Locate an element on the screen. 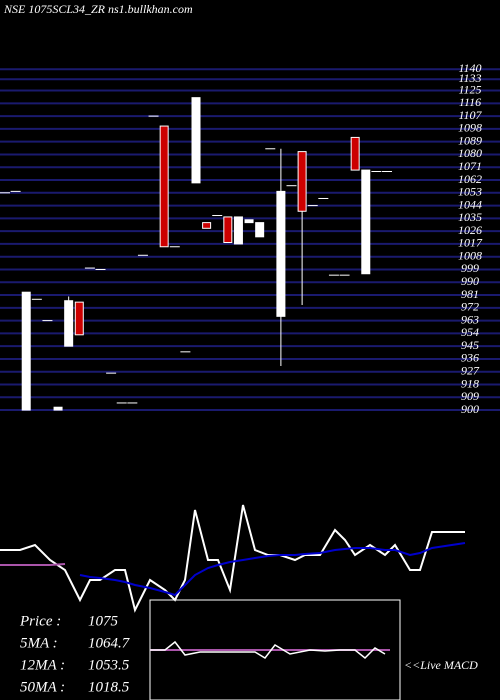  stat-label: 12MA : is located at coordinates (42, 665).